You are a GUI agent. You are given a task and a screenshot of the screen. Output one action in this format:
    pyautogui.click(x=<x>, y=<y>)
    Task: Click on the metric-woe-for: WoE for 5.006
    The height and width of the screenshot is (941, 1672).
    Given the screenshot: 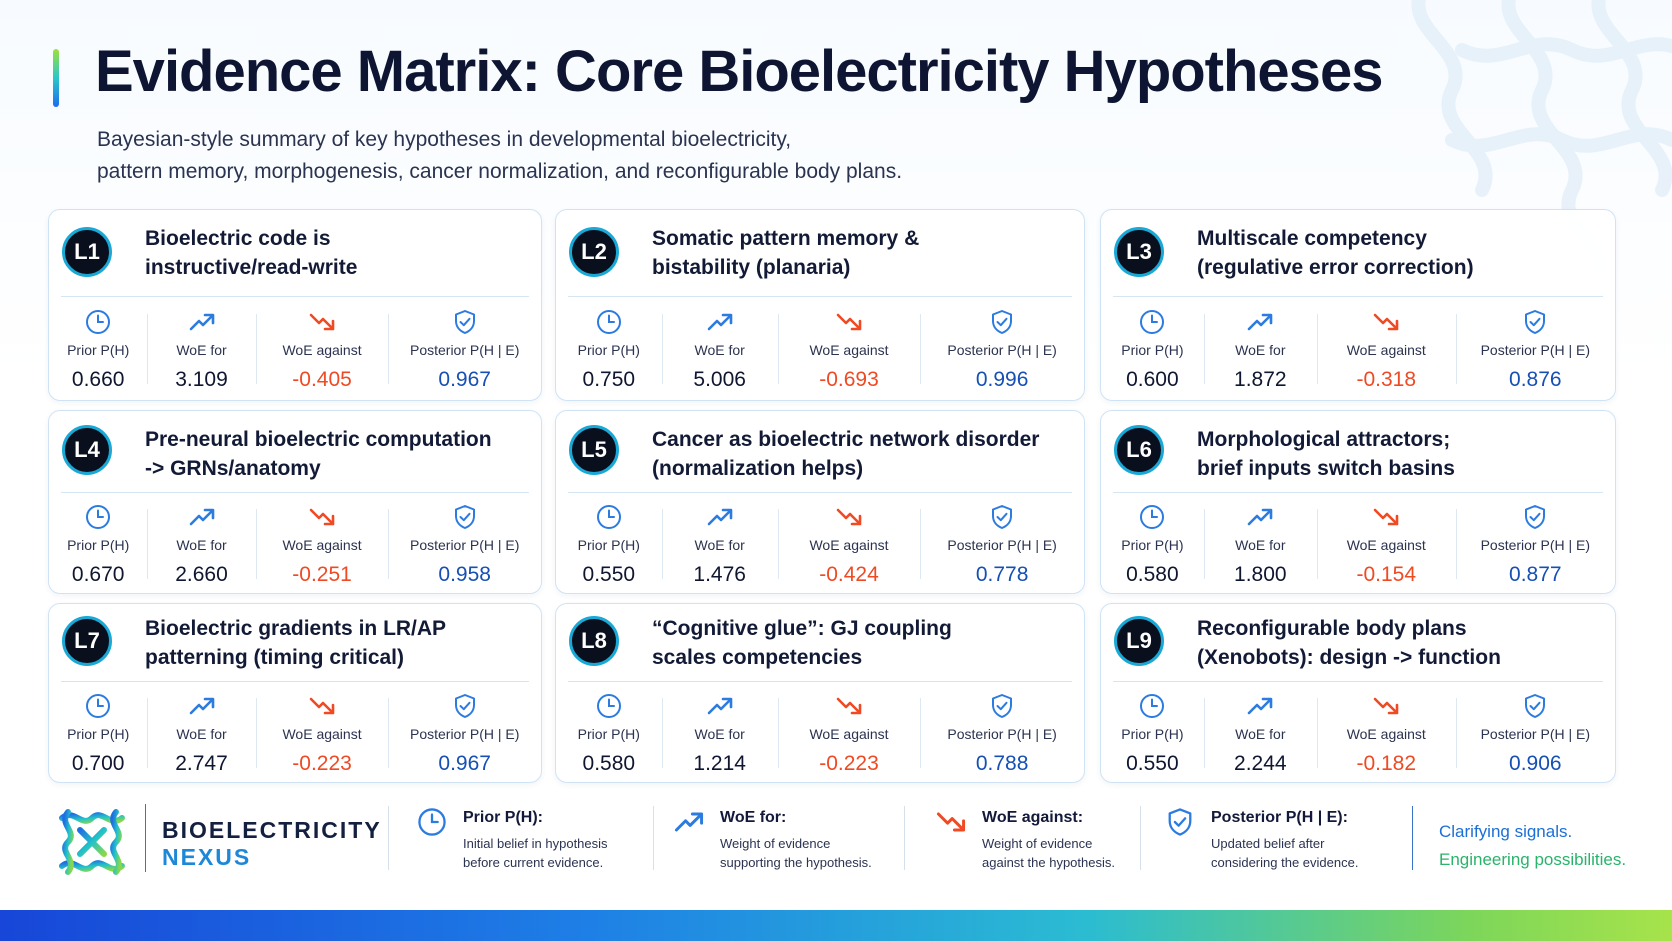 What is the action you would take?
    pyautogui.click(x=719, y=350)
    